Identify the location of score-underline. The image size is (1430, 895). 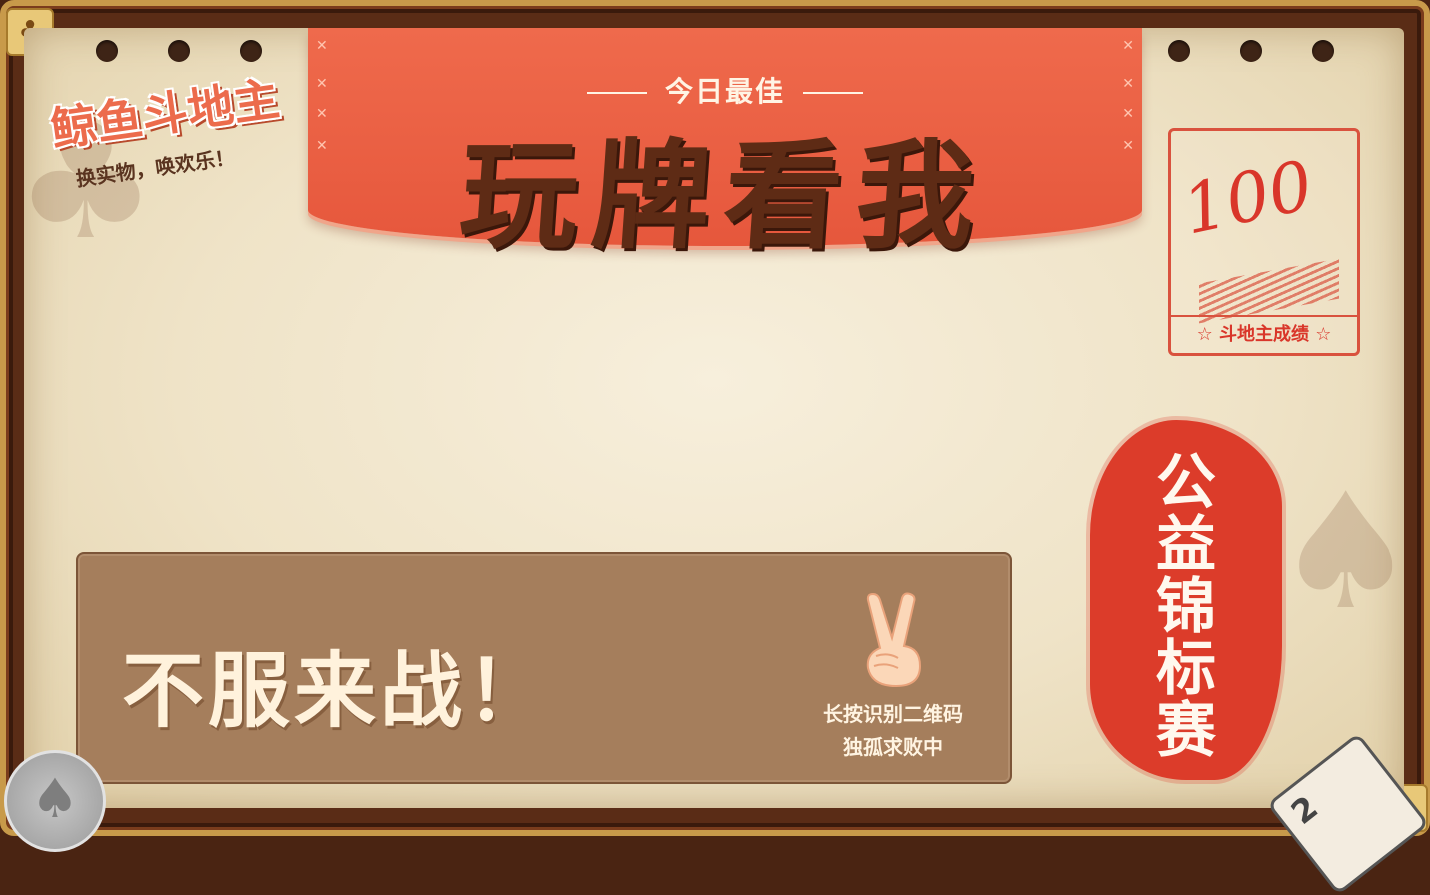
(1269, 291).